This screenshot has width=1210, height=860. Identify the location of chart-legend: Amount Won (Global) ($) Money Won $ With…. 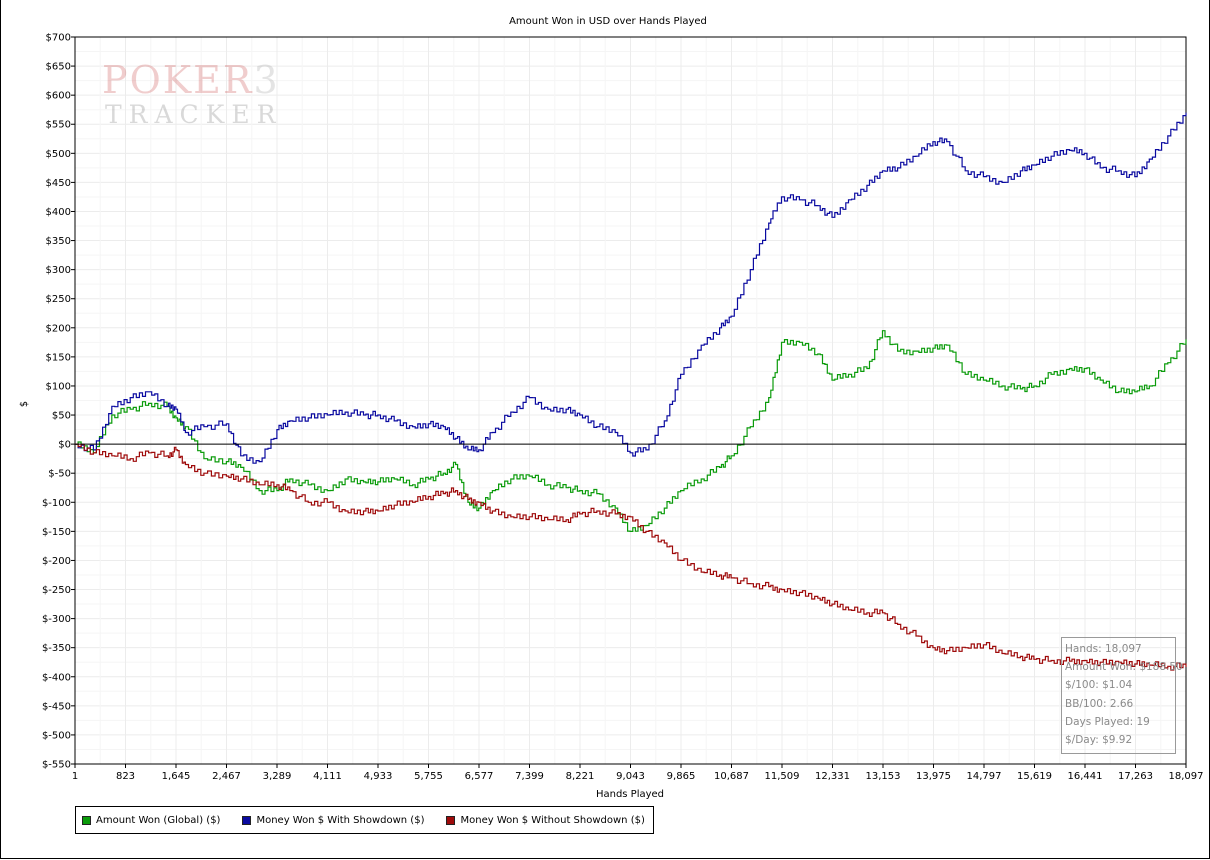
(364, 820).